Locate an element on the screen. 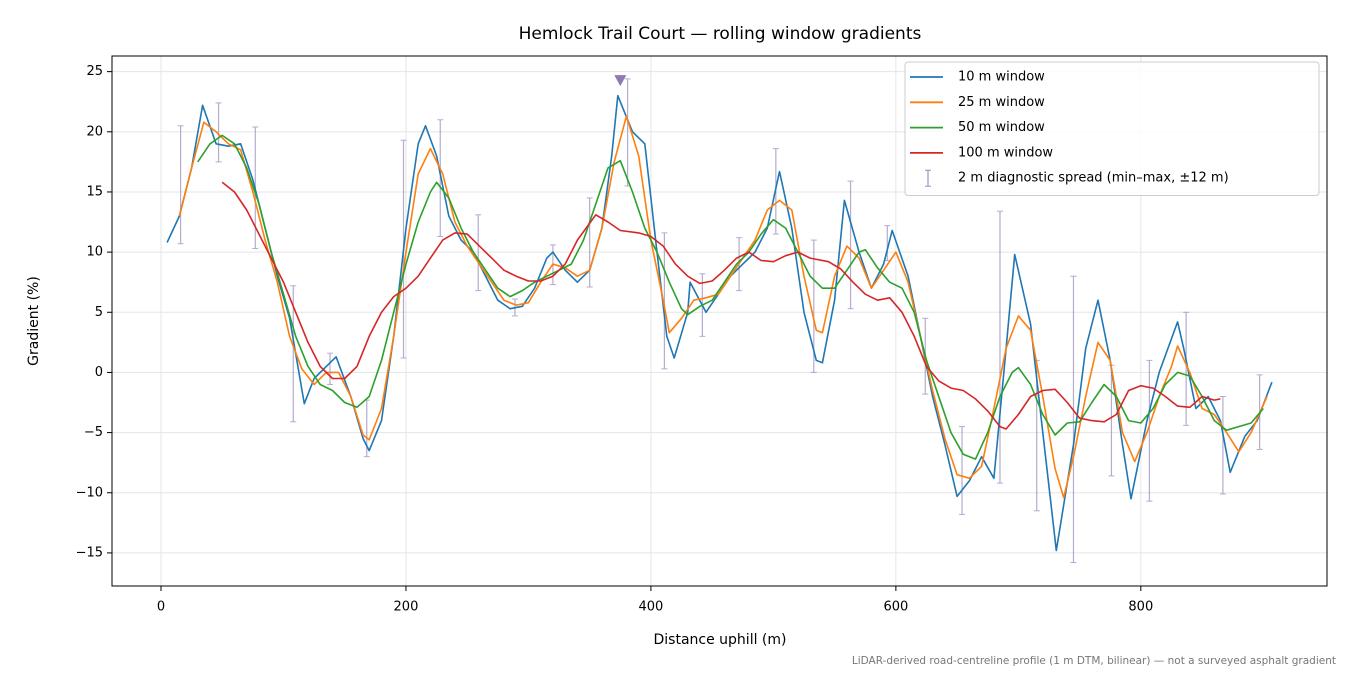  legend-label: 25 m window is located at coordinates (1001, 102).